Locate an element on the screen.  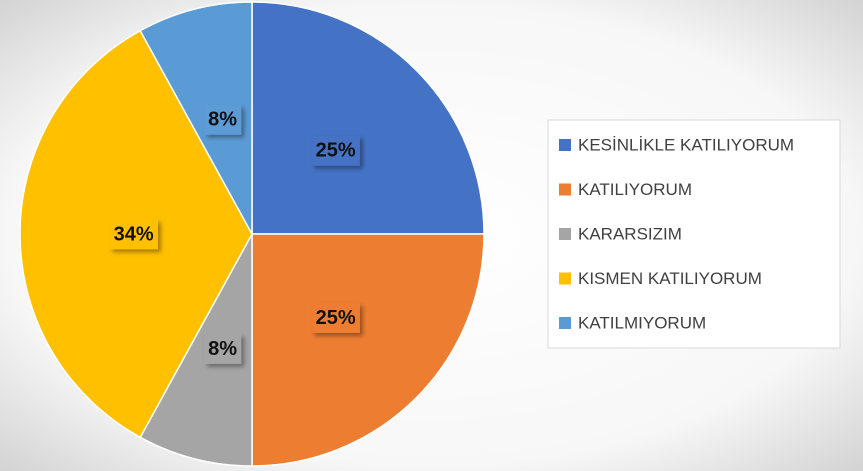
data-label: 34% is located at coordinates (133, 234).